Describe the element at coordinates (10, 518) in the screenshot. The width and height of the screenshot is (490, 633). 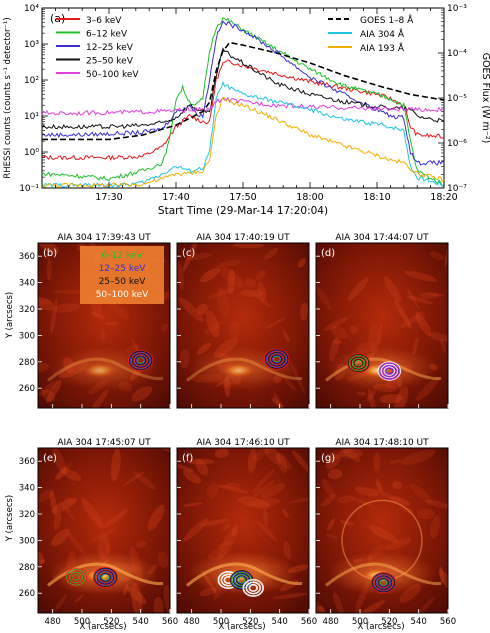
I see `images-y-title-bottom: Y (arcsecs)` at that location.